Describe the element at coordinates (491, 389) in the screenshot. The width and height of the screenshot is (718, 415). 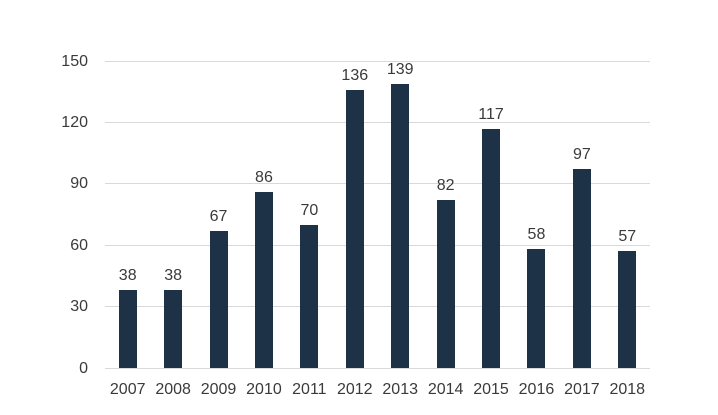
I see `x-axis-tick-label: 2015` at that location.